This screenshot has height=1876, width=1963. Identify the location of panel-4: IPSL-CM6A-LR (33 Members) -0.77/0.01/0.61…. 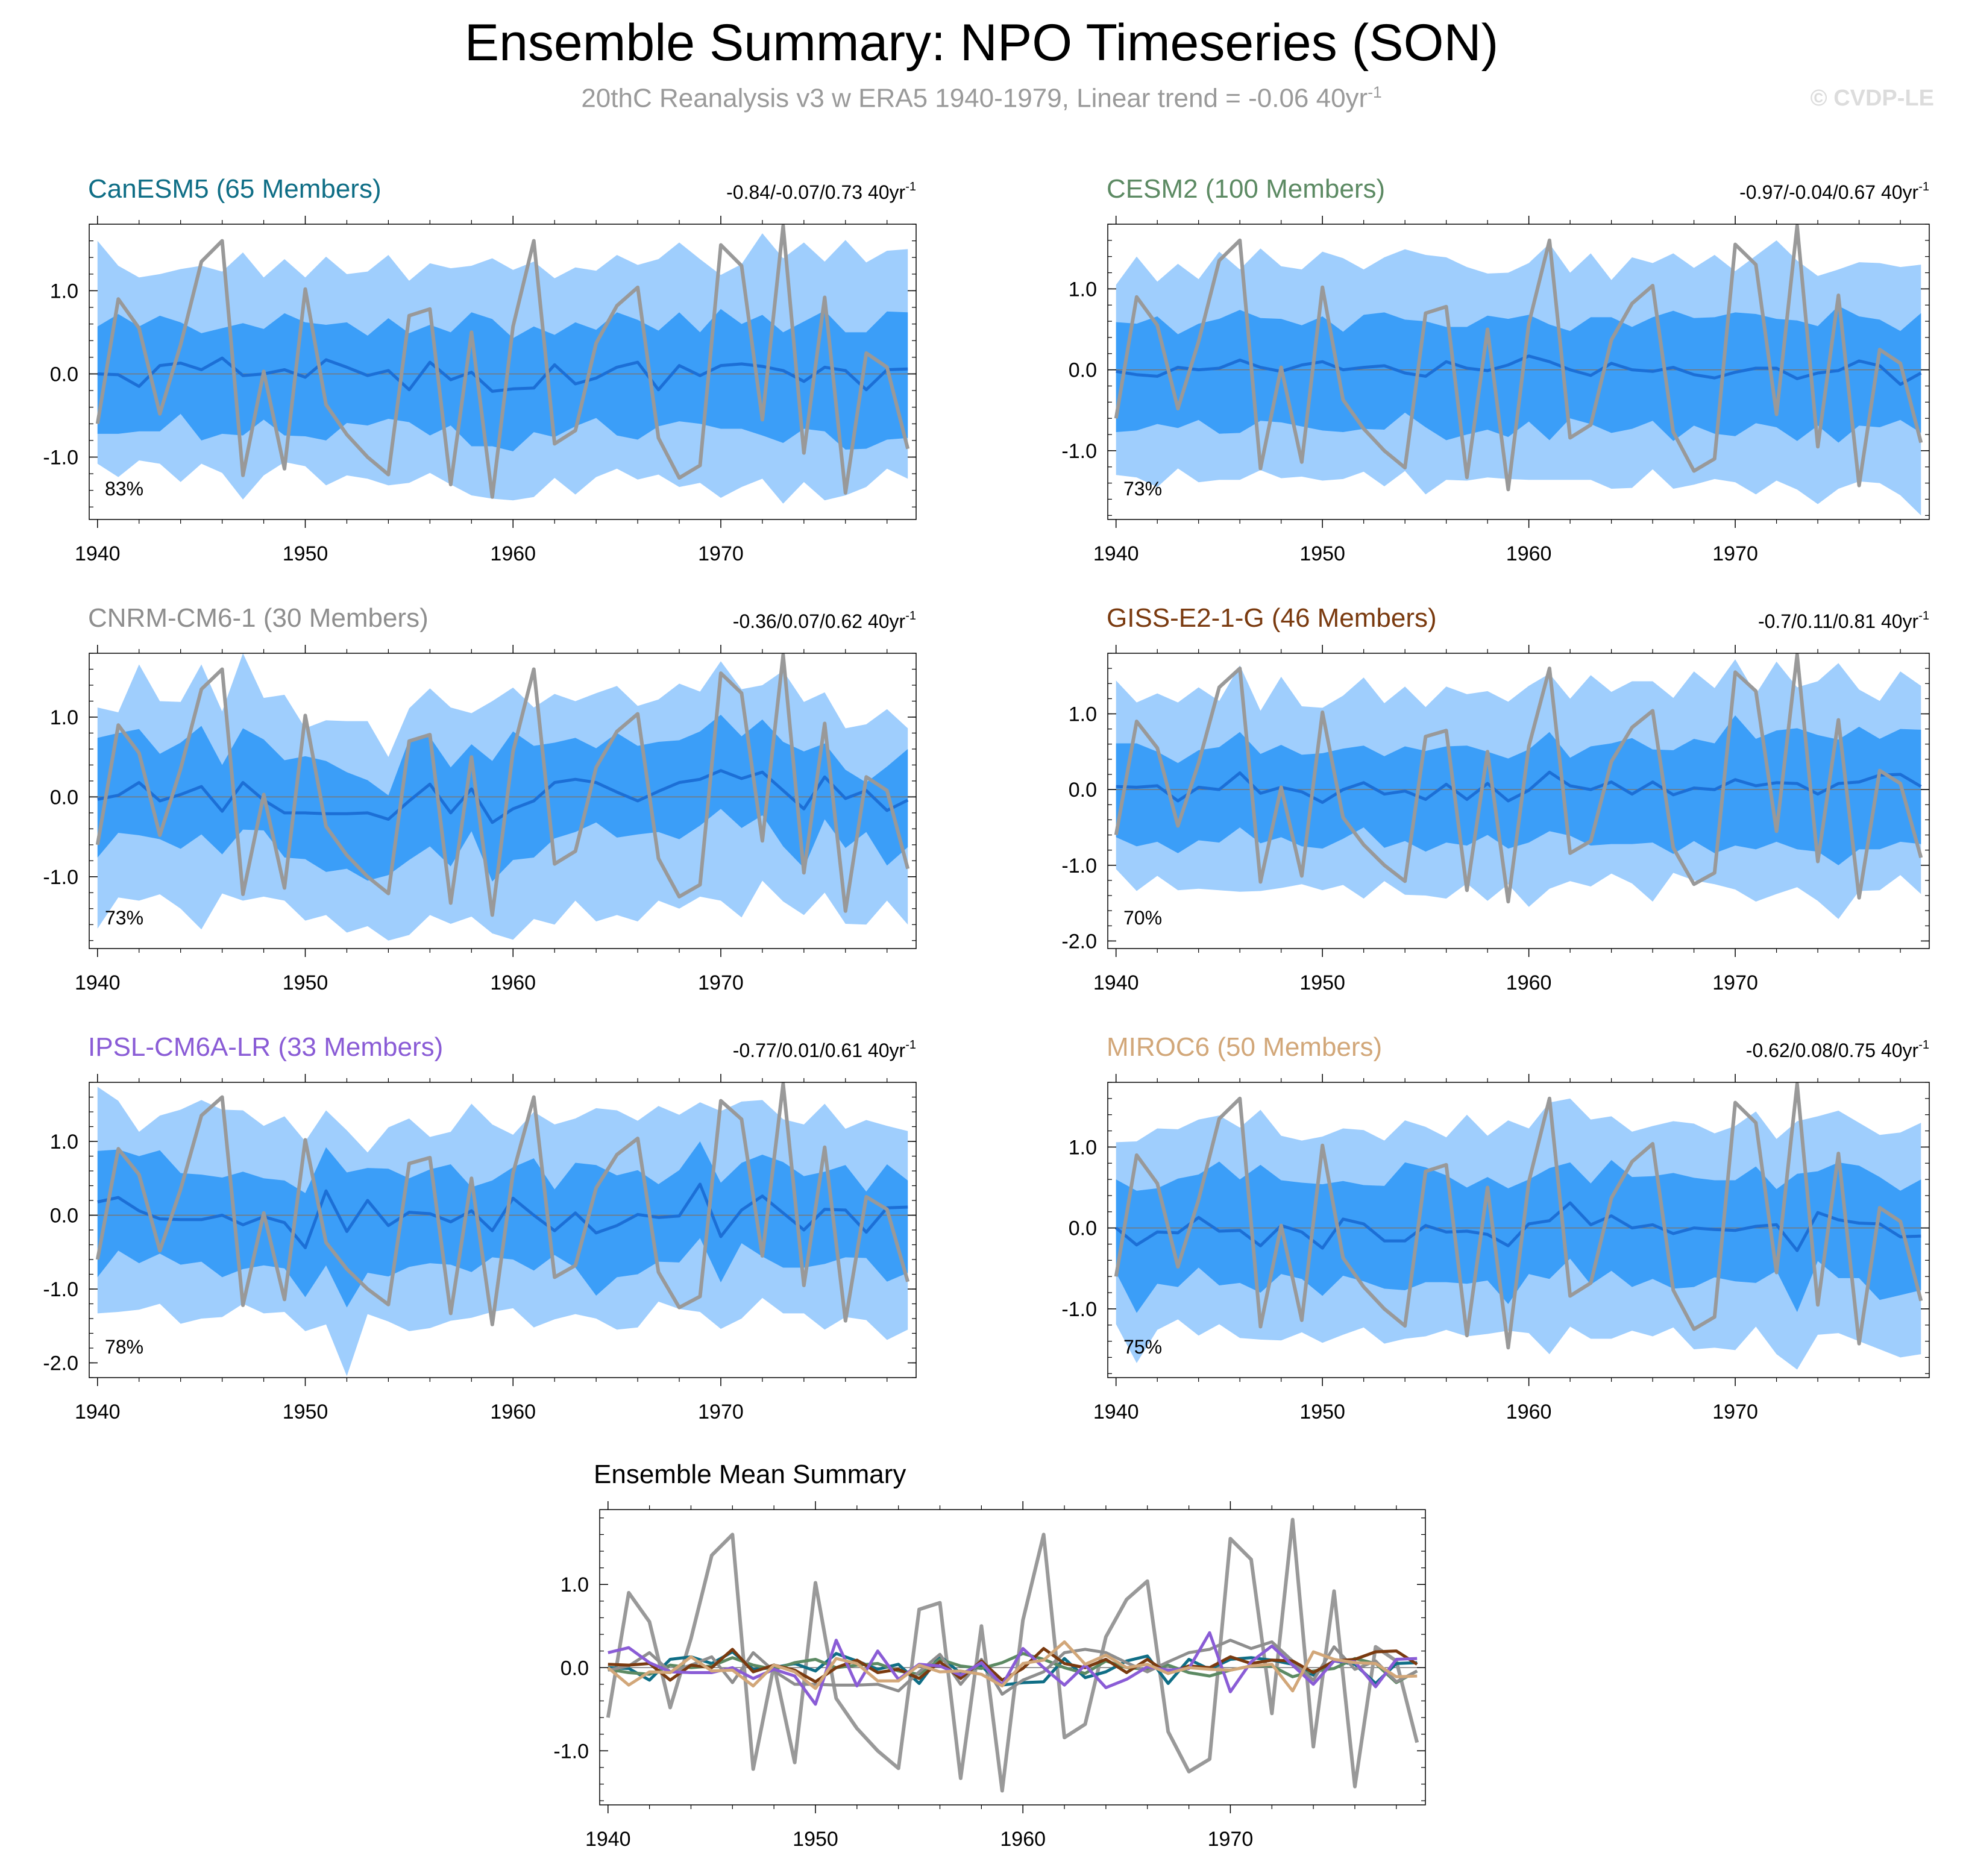
(480, 1227).